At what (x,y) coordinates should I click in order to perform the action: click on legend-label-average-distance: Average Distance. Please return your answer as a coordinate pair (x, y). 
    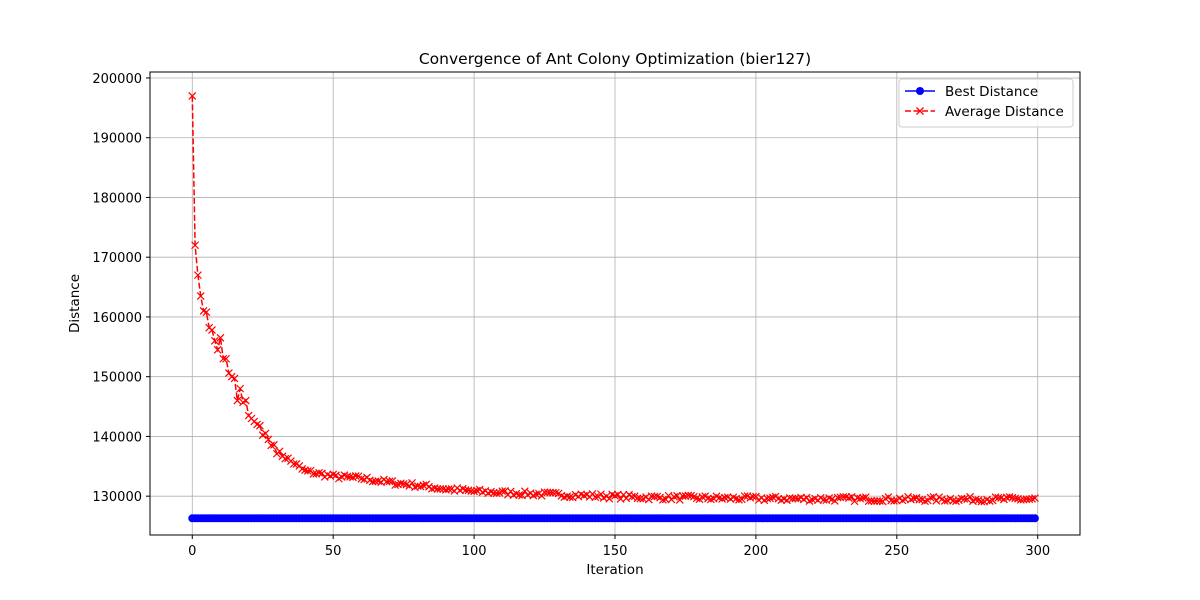
    Looking at the image, I should click on (1004, 112).